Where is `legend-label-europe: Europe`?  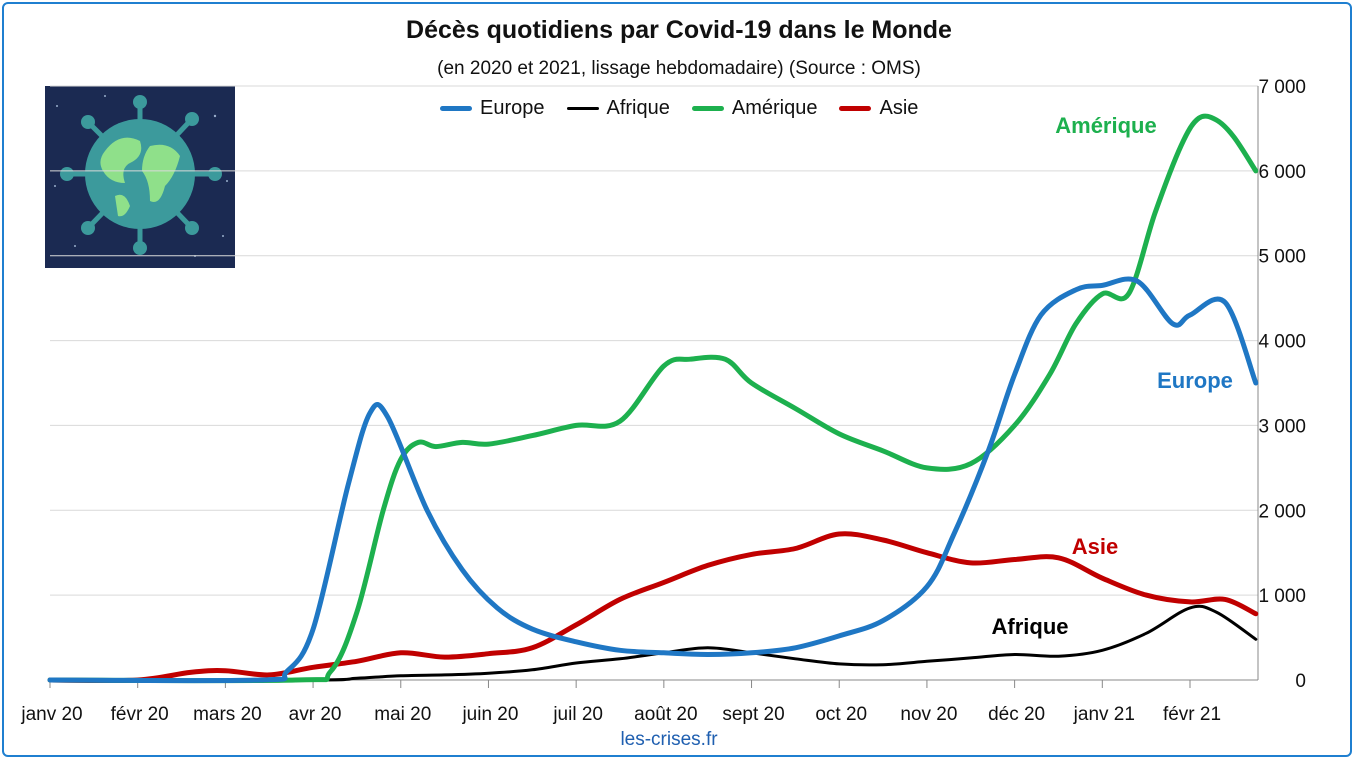
legend-label-europe: Europe is located at coordinates (512, 108).